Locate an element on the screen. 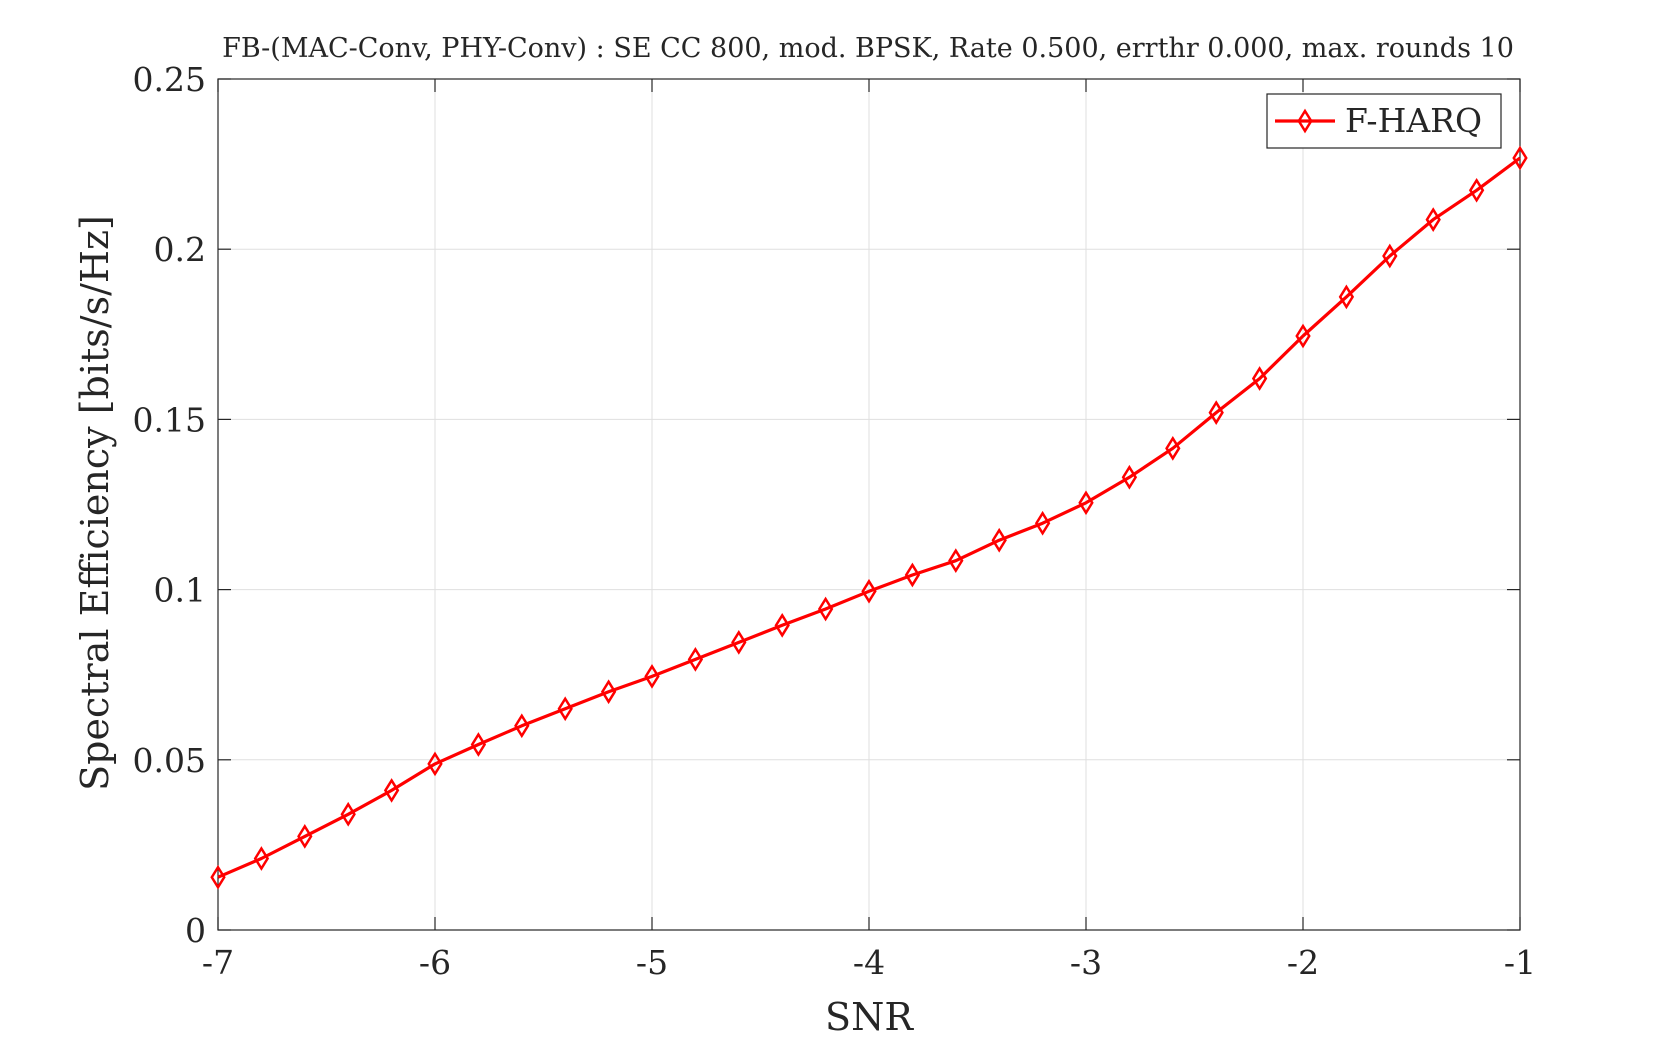  x-tick-labels: -7 -6 -5 -4 -3 -2 -1 is located at coordinates (869, 962).